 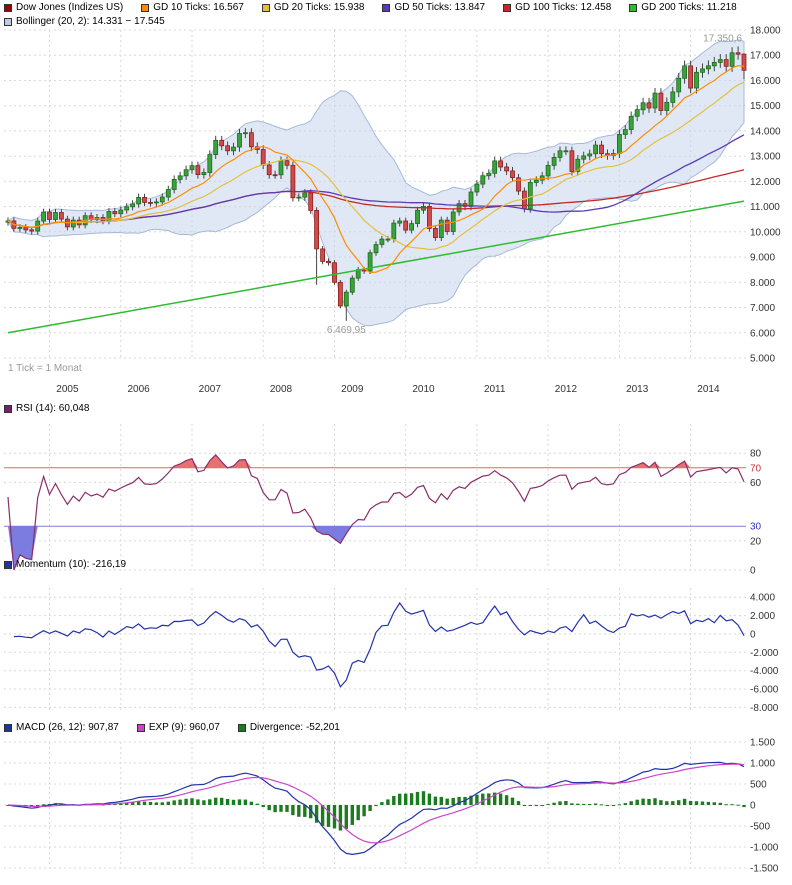 What do you see at coordinates (90, 21) in the screenshot?
I see `legend-label-bollinger: Bollinger (20, 2): 14.331 − 17.545` at bounding box center [90, 21].